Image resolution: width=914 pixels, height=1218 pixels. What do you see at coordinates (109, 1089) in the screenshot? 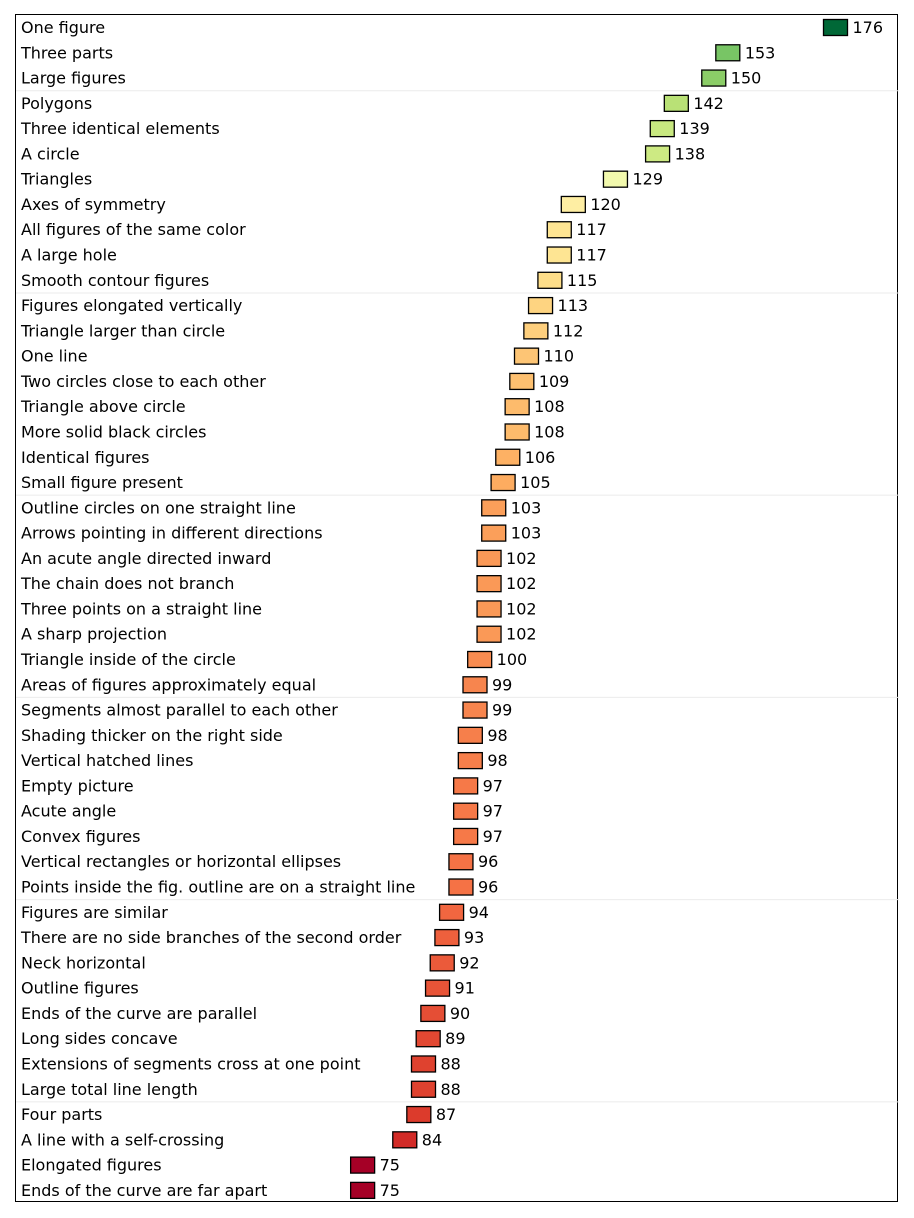
I see `category-label: Large total line length` at bounding box center [109, 1089].